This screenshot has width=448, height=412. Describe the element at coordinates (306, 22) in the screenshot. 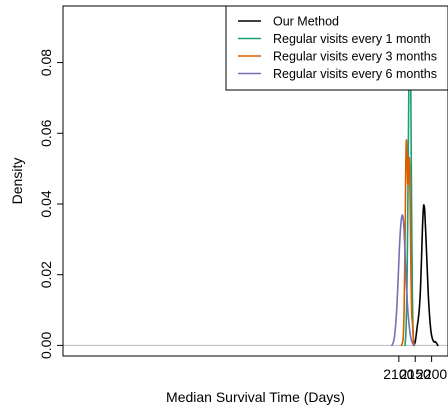

I see `legend-label: Our Method` at that location.